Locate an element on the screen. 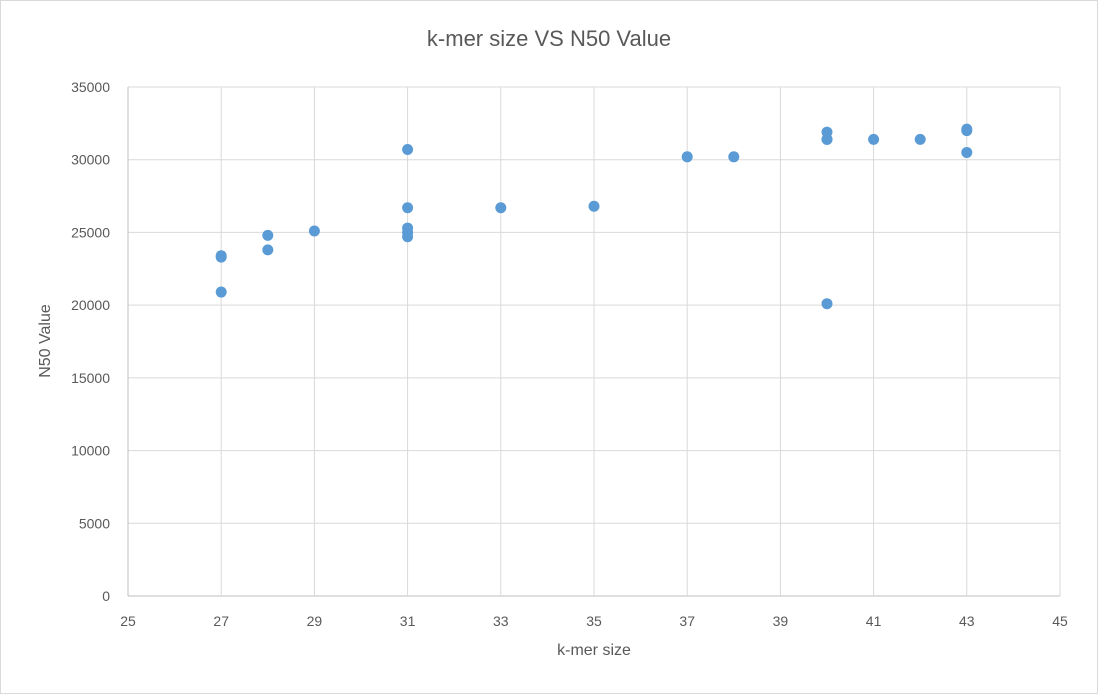 The image size is (1098, 694). y-tick-label: 10000 is located at coordinates (90, 451).